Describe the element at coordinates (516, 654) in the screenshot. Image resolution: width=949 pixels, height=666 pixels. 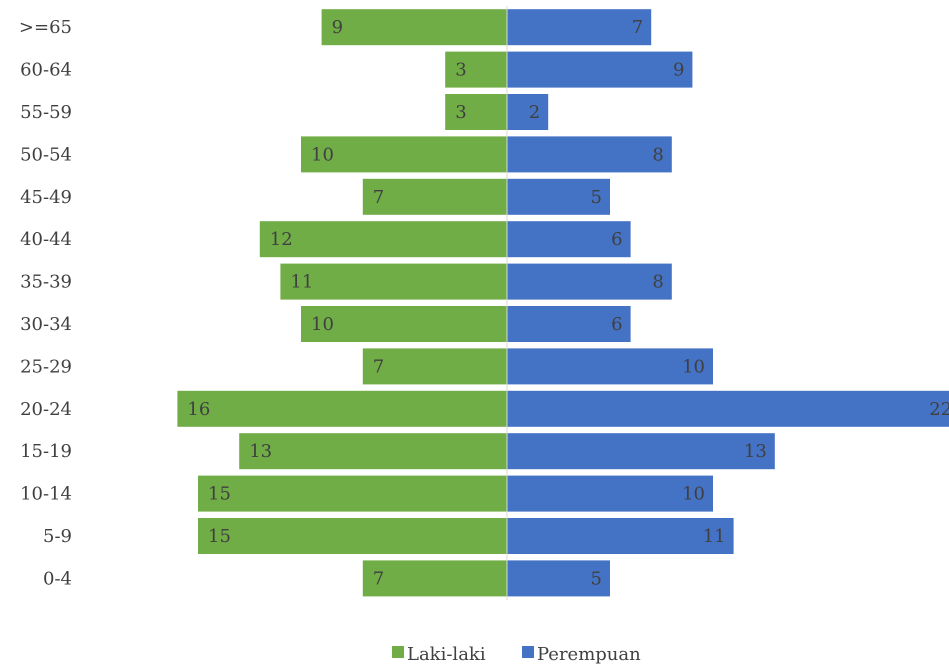
I see `legend: Laki-laki Perempuan` at that location.